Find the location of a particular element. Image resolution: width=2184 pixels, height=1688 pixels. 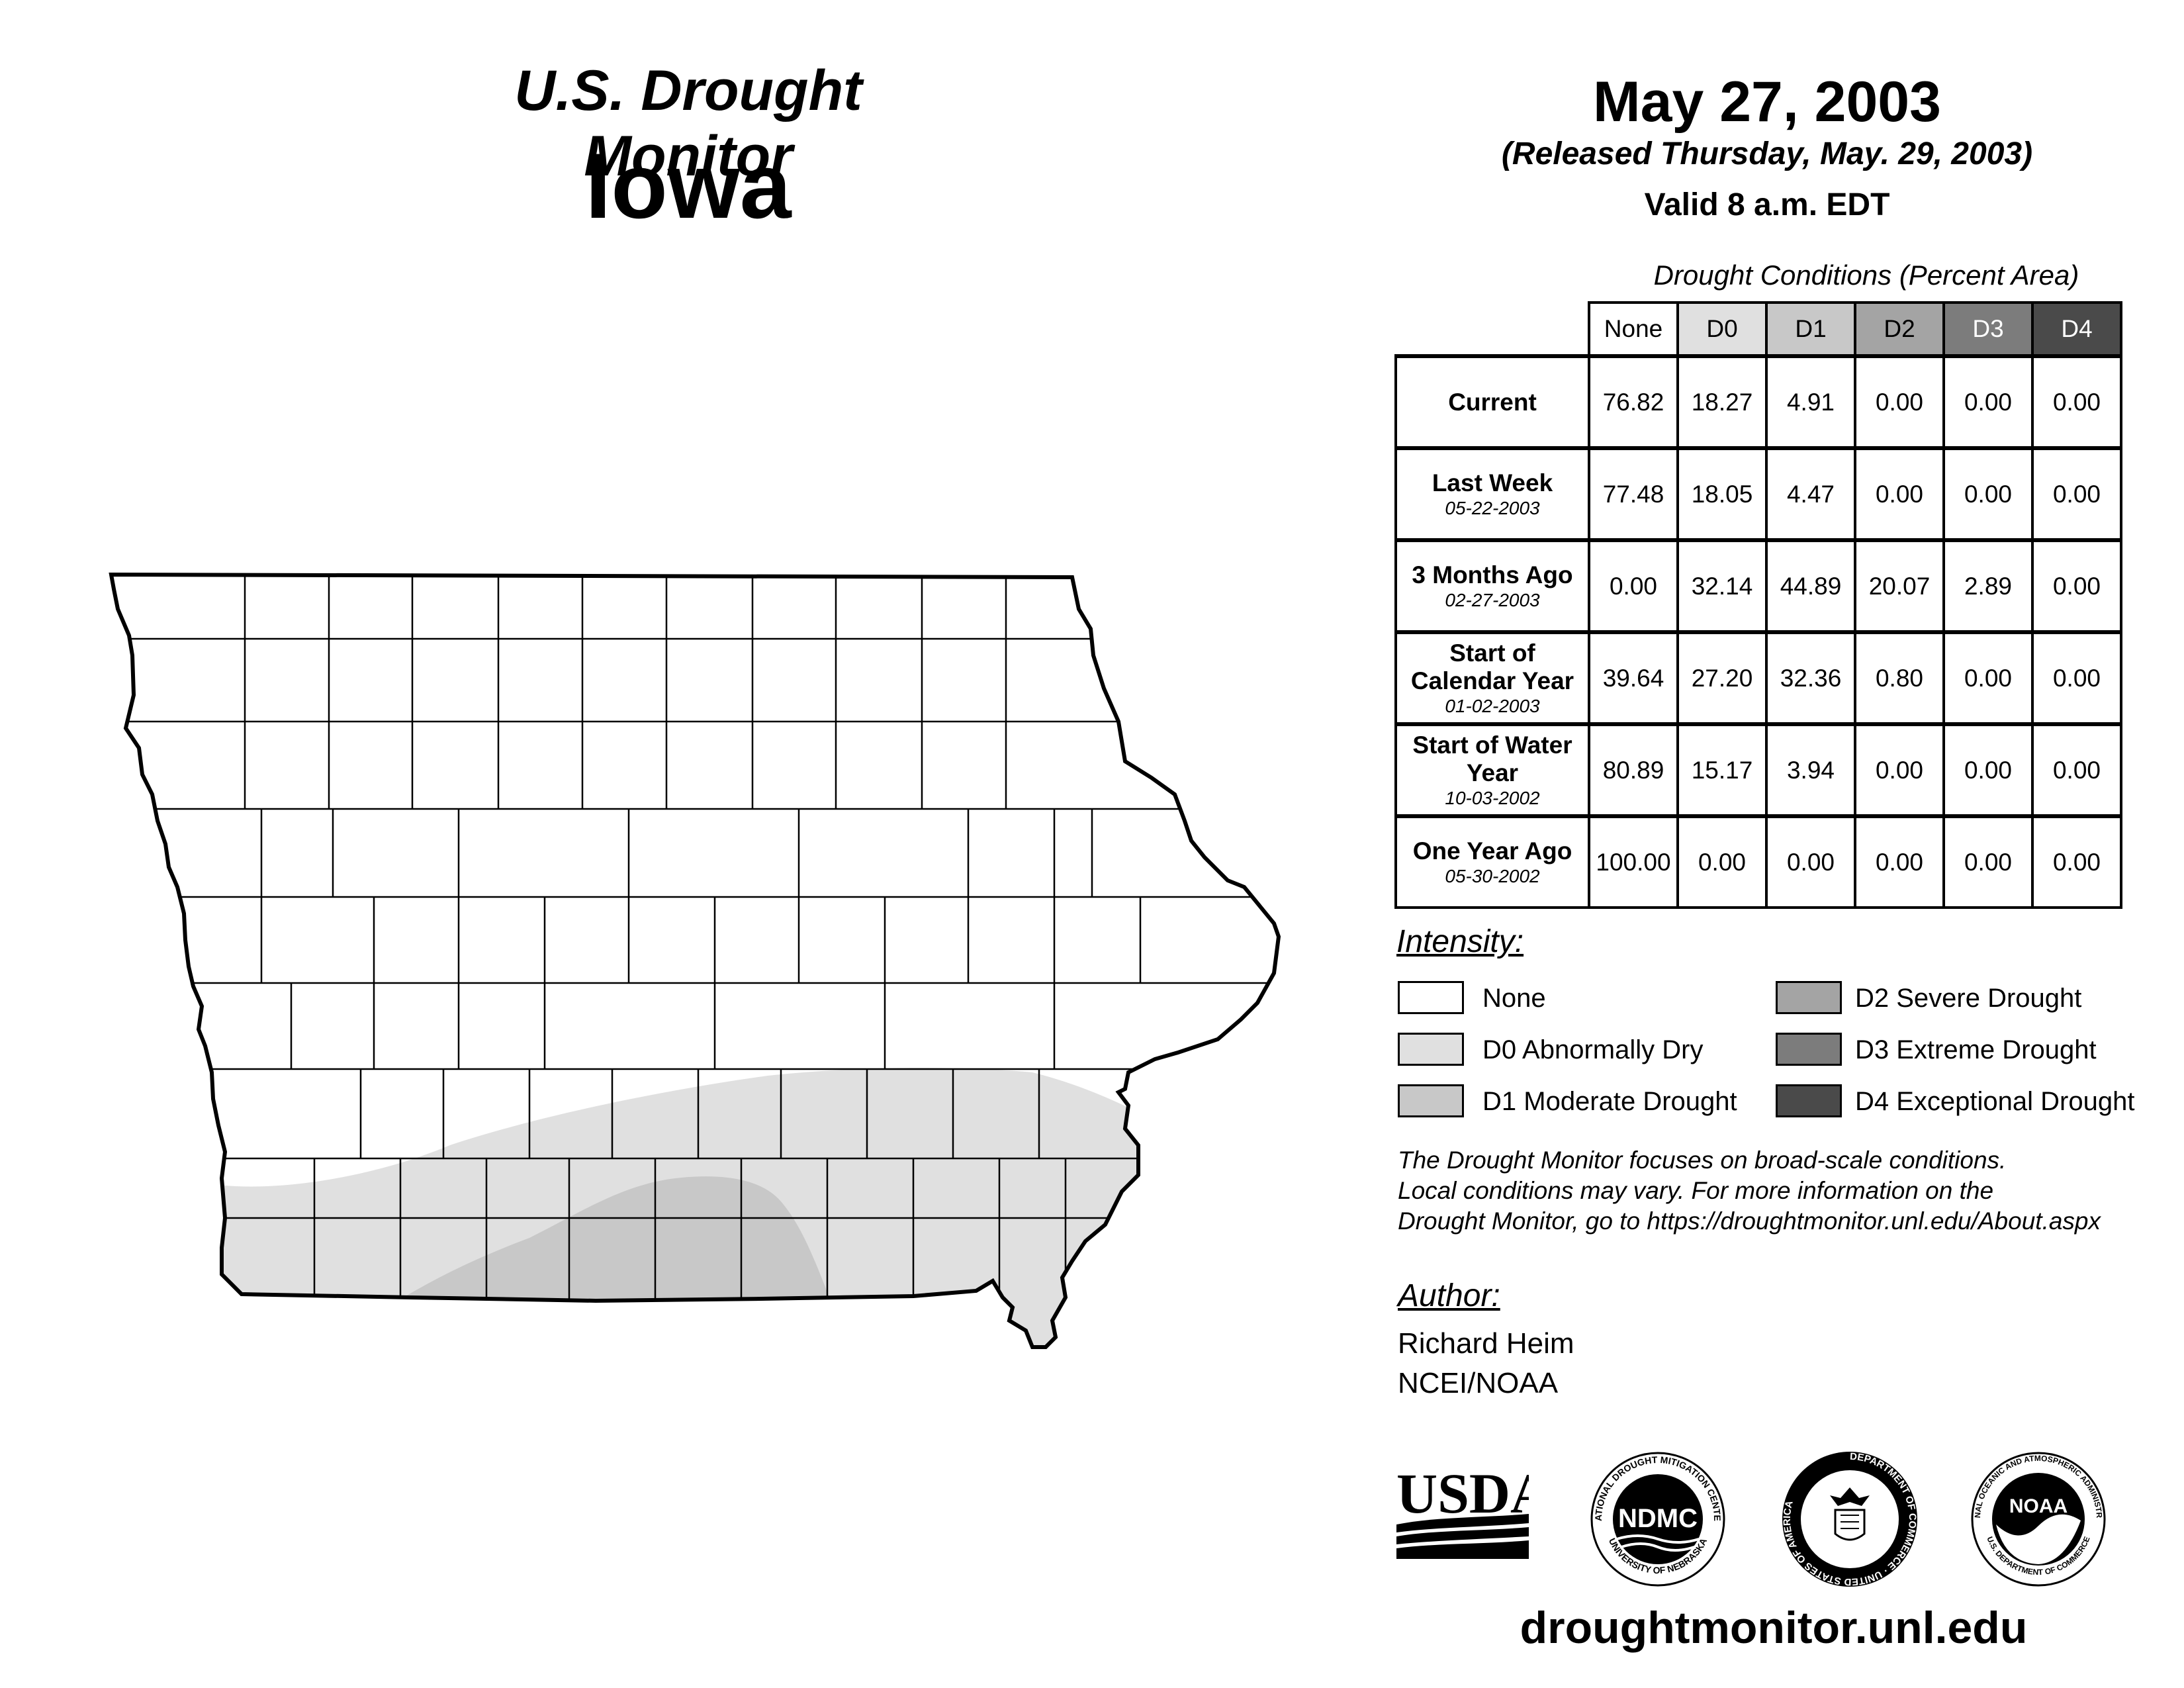

row-label-text: 3 Months Ago is located at coordinates (1493, 574).